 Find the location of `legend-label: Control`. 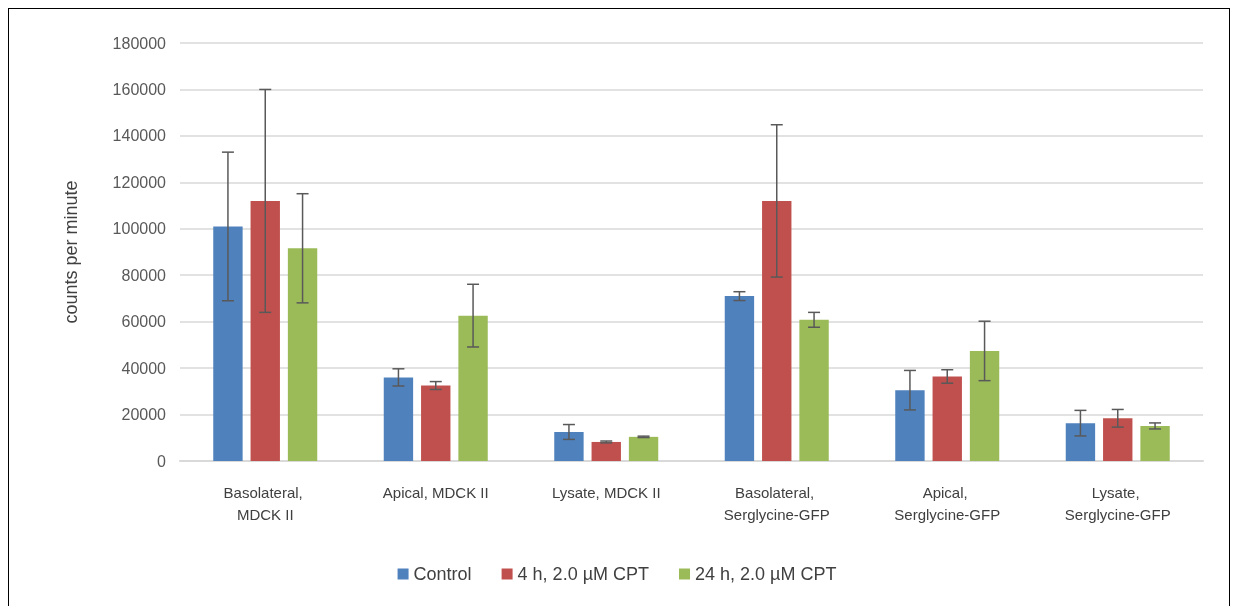

legend-label: Control is located at coordinates (442, 574).